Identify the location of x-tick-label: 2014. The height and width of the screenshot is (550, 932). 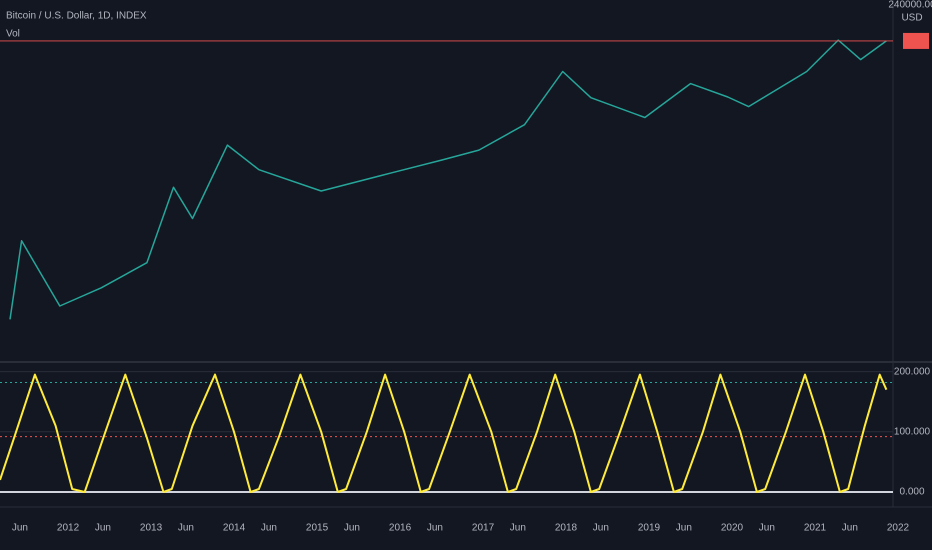
(234, 528).